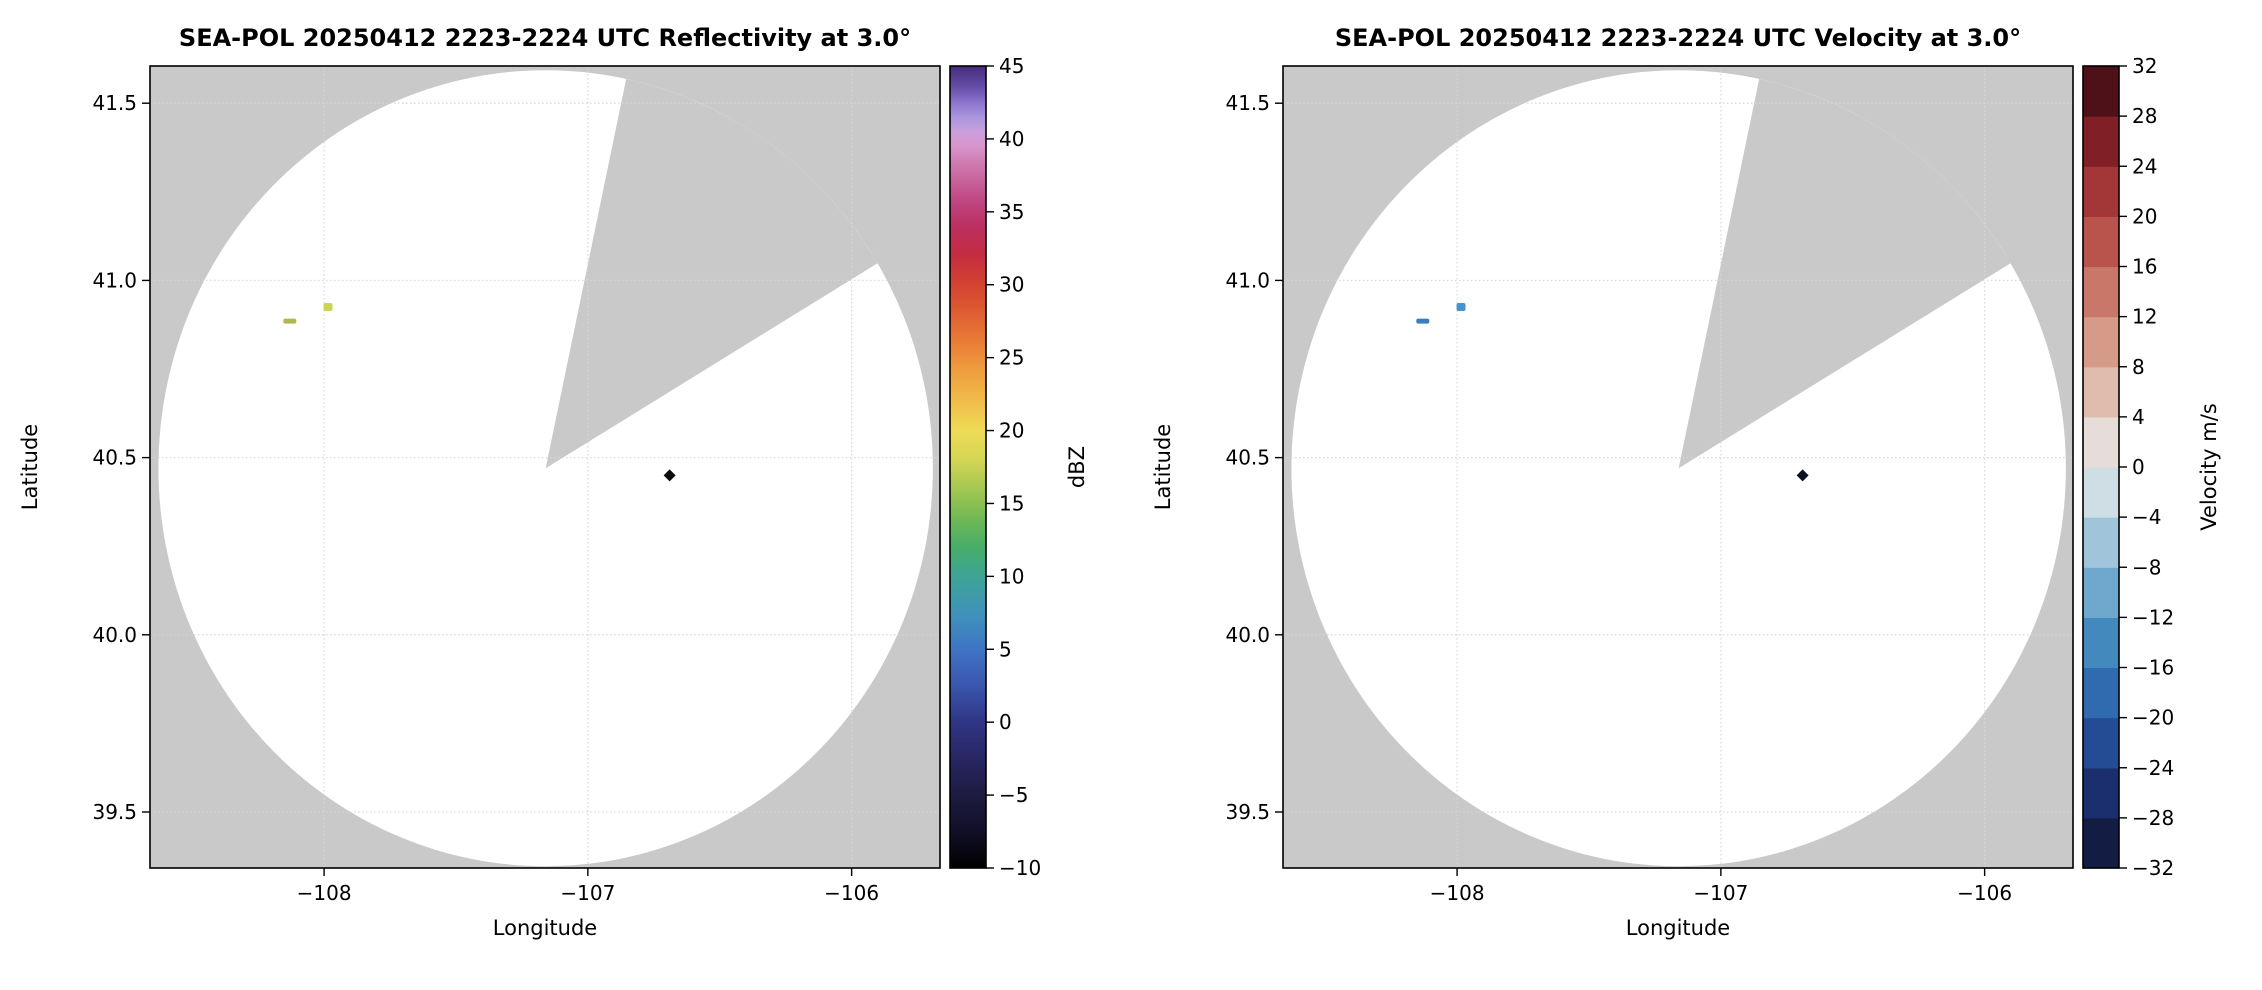 The height and width of the screenshot is (990, 2262). Describe the element at coordinates (2153, 818) in the screenshot. I see `colorbar-tick-label: −28` at that location.